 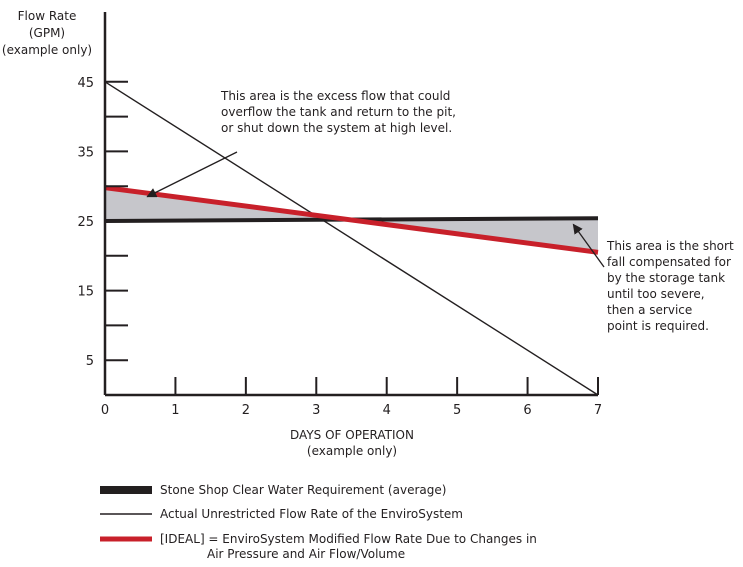 I want to click on series-line-ideal, so click(x=351, y=220).